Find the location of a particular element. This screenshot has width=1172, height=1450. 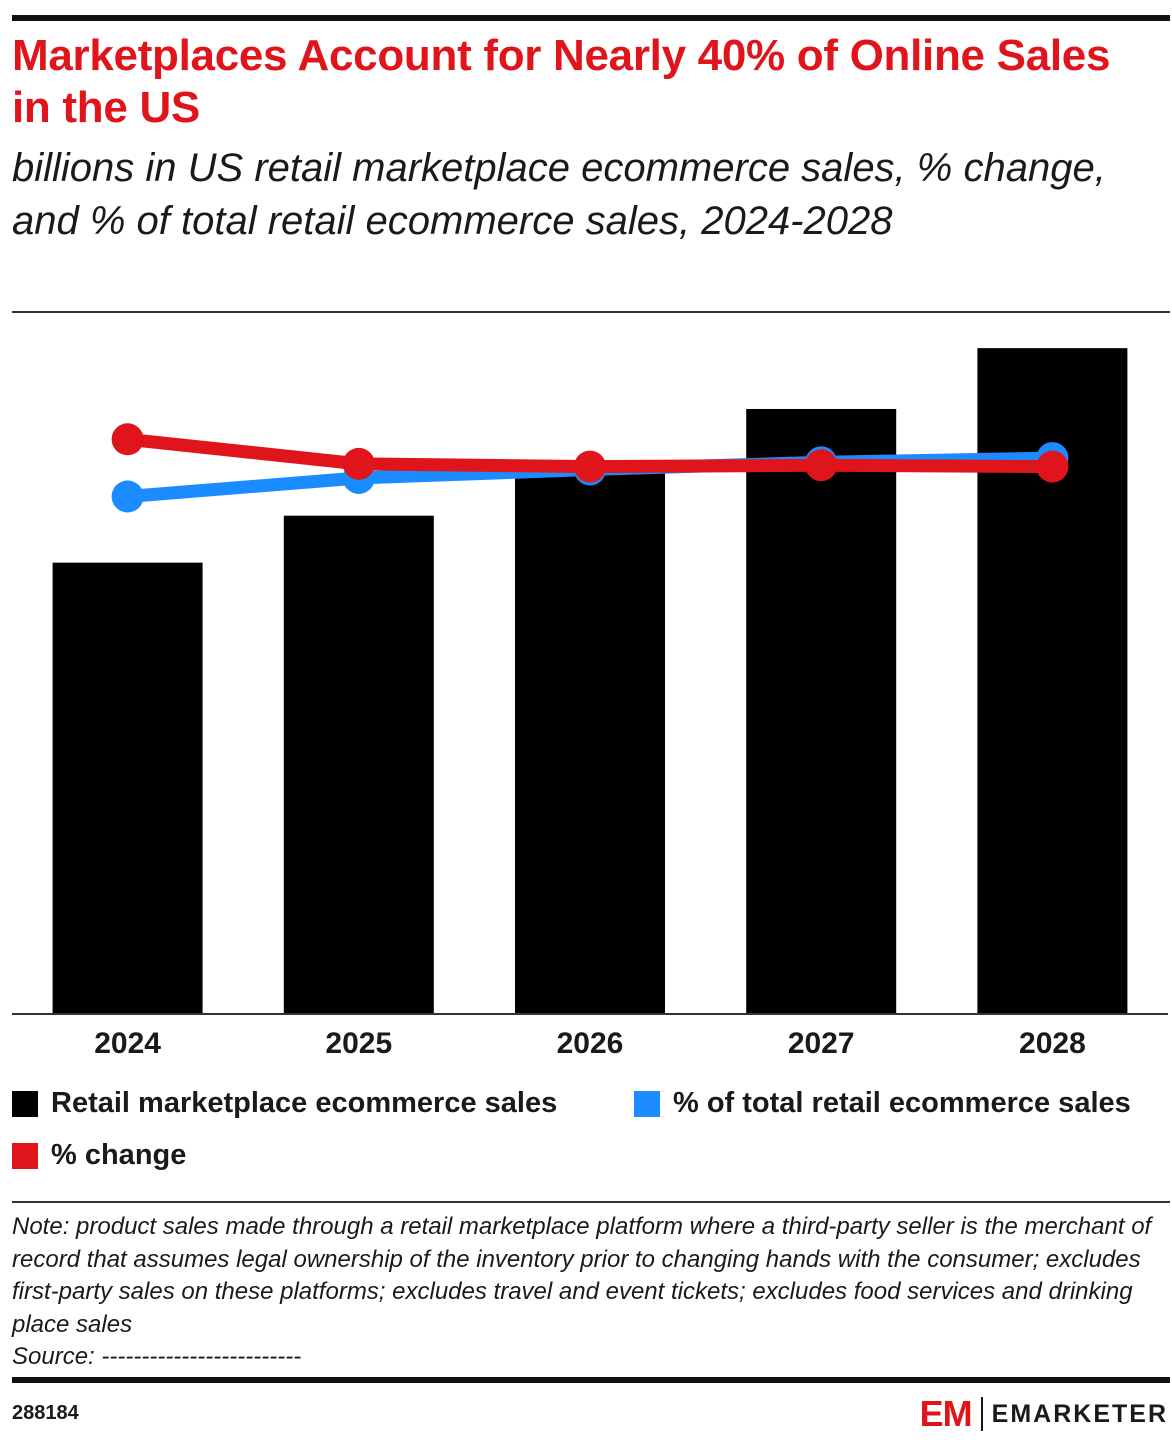

bottom-rule is located at coordinates (591, 1380).